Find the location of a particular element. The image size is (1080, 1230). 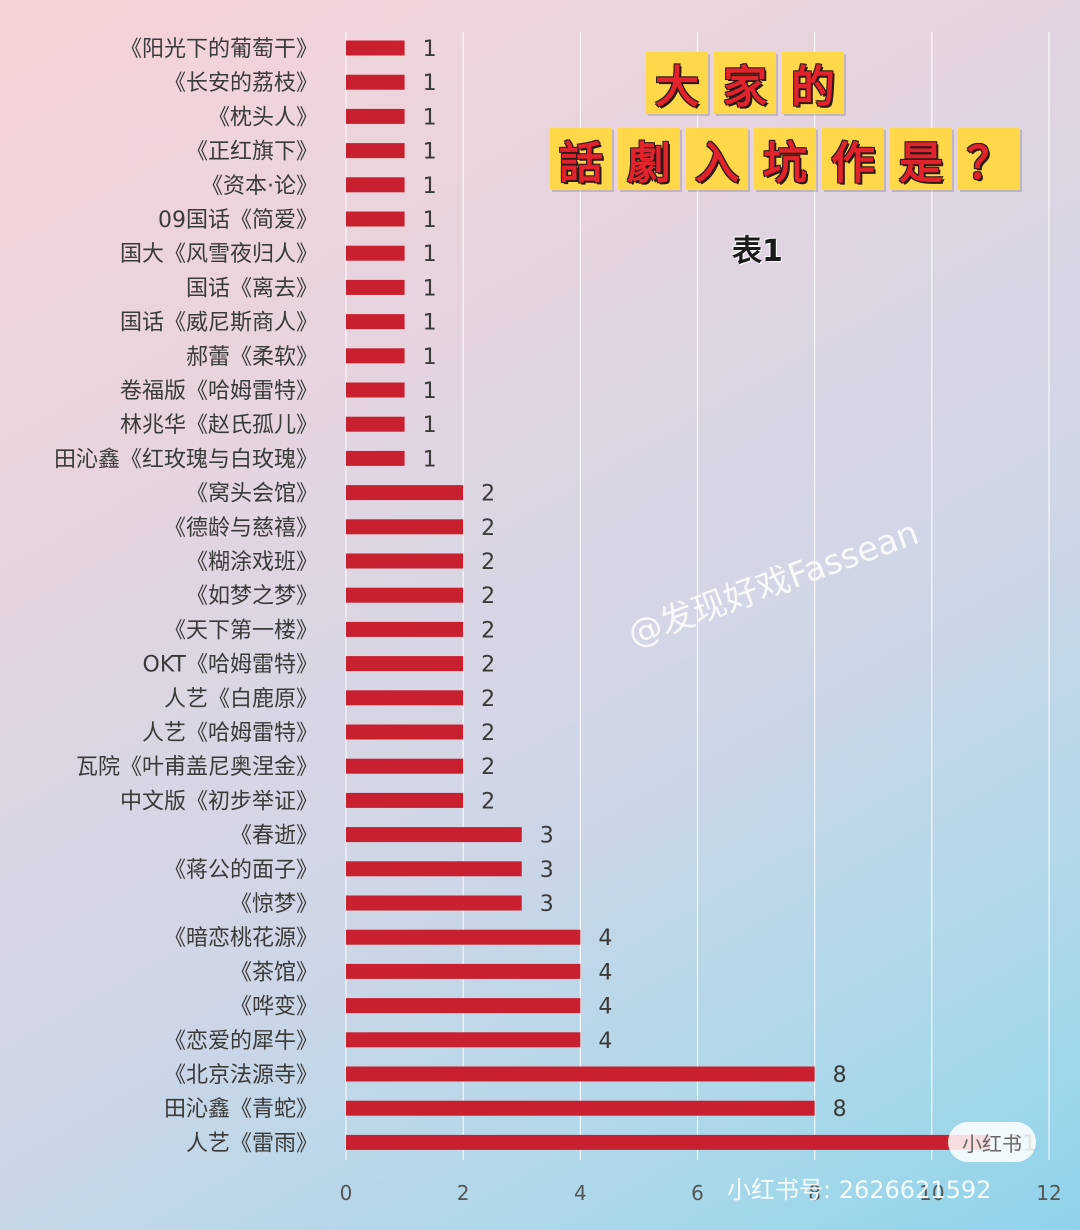

x-tick-label-2: 2 is located at coordinates (463, 1193).